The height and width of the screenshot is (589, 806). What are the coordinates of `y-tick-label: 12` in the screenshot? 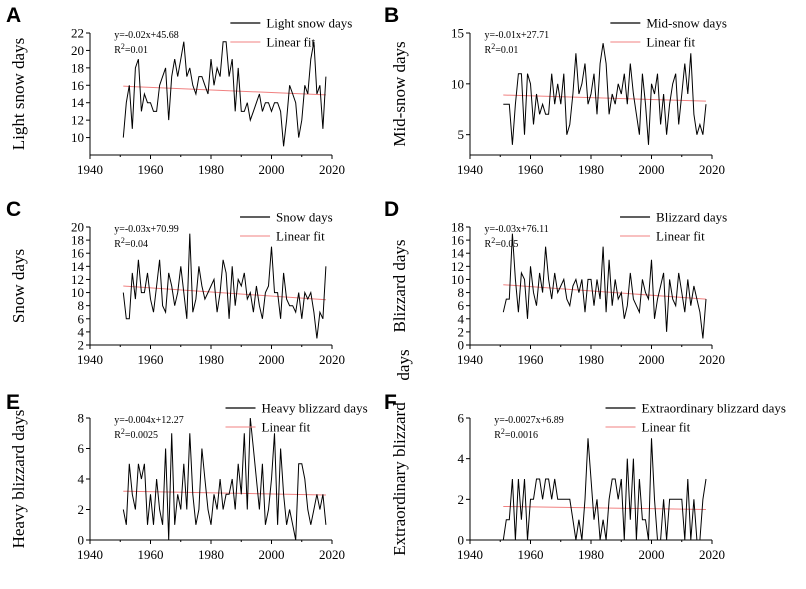 It's located at (457, 266).